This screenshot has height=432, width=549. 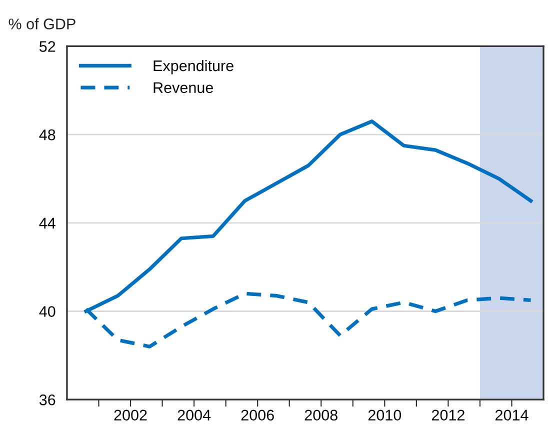 What do you see at coordinates (184, 88) in the screenshot?
I see `legend-label: Revenue` at bounding box center [184, 88].